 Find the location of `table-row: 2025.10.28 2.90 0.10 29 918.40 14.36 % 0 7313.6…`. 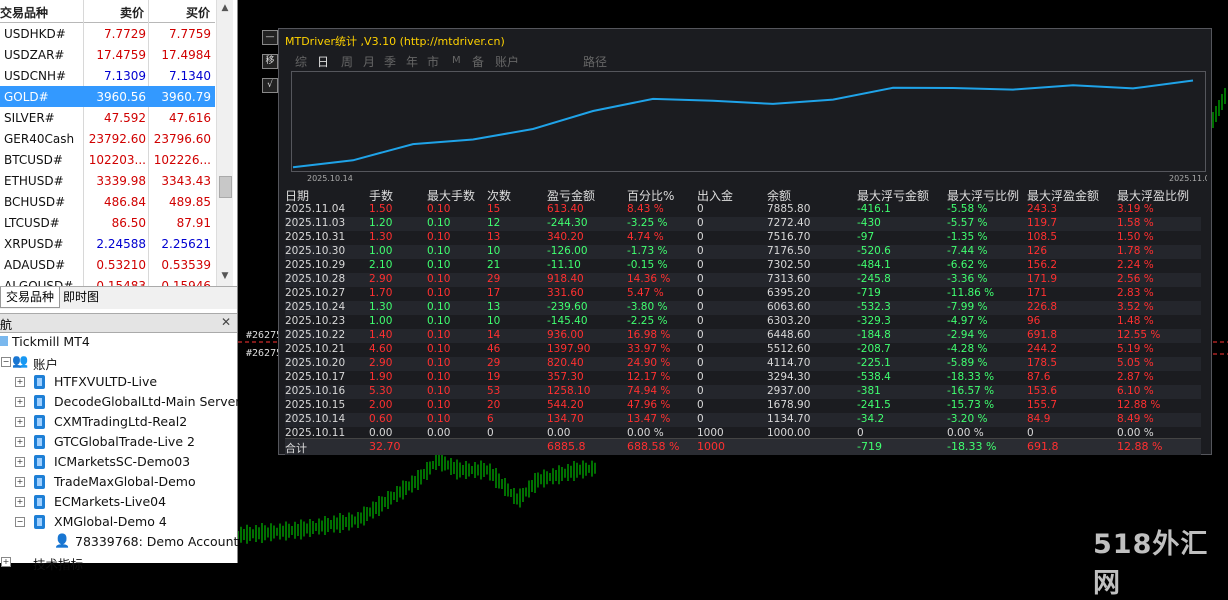

table-row: 2025.10.28 2.90 0.10 29 918.40 14.36 % 0 7313.6… is located at coordinates (743, 280).